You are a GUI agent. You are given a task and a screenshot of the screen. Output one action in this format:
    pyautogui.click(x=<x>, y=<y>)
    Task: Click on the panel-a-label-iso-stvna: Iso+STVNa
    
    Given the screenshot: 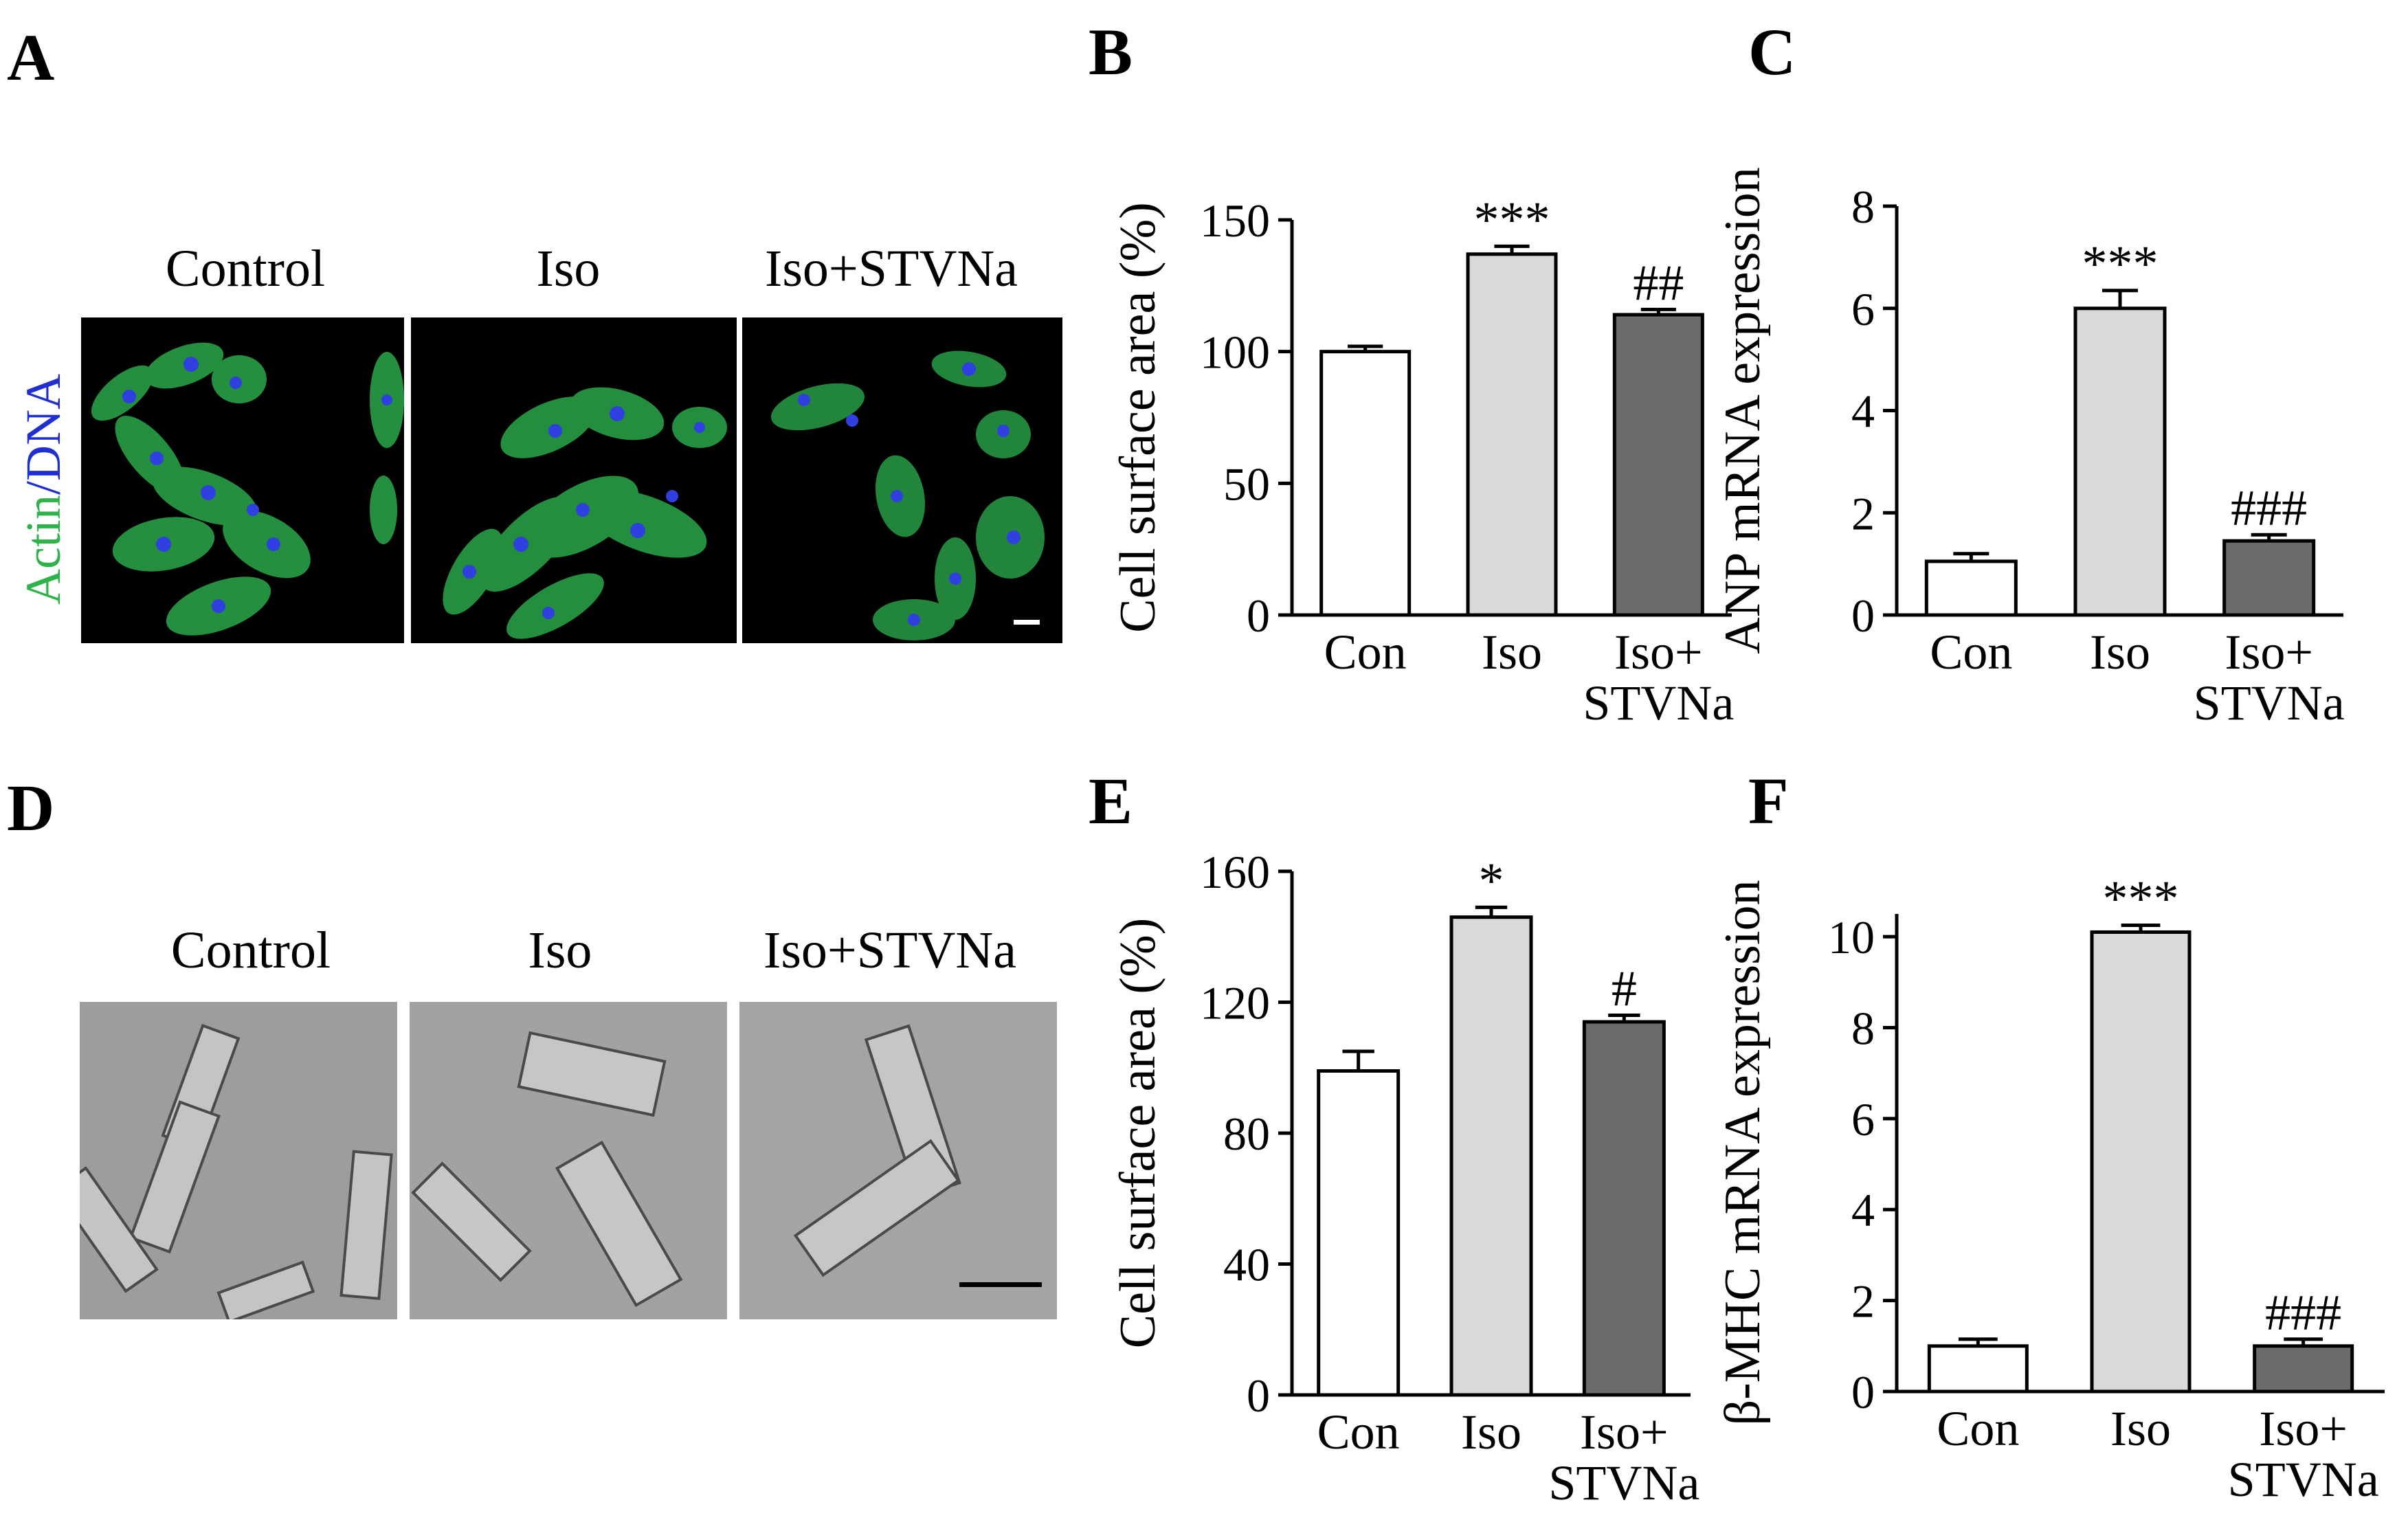 What is the action you would take?
    pyautogui.click(x=891, y=269)
    